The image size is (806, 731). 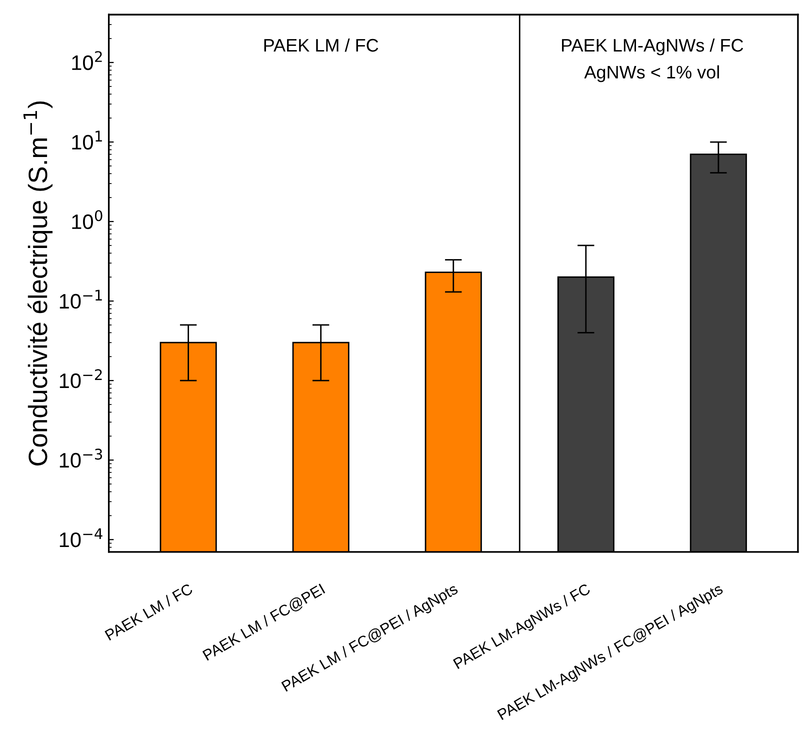 What do you see at coordinates (81, 299) in the screenshot?
I see `y-tick-label: 10$^{−1}$` at bounding box center [81, 299].